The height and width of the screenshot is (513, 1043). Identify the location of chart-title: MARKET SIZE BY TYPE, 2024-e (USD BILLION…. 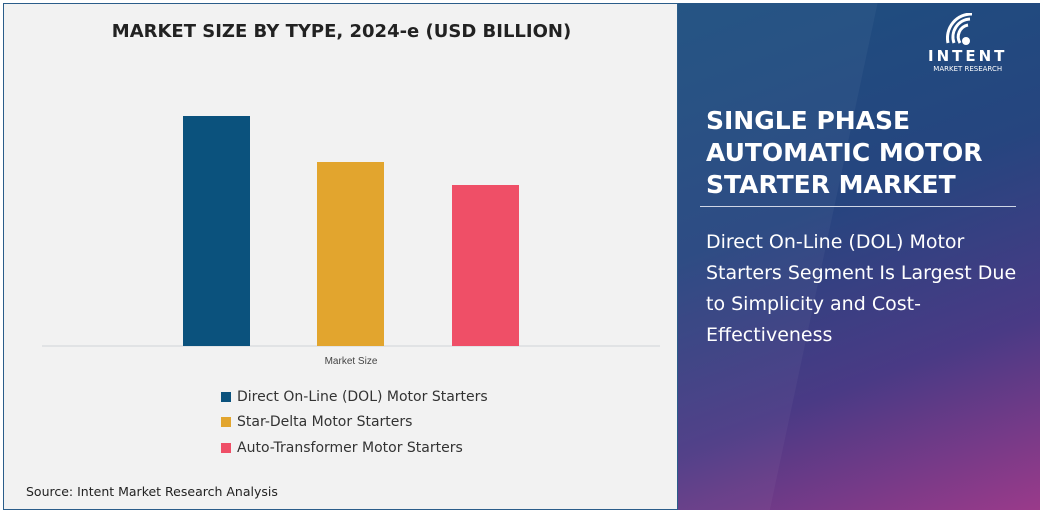
(341, 31).